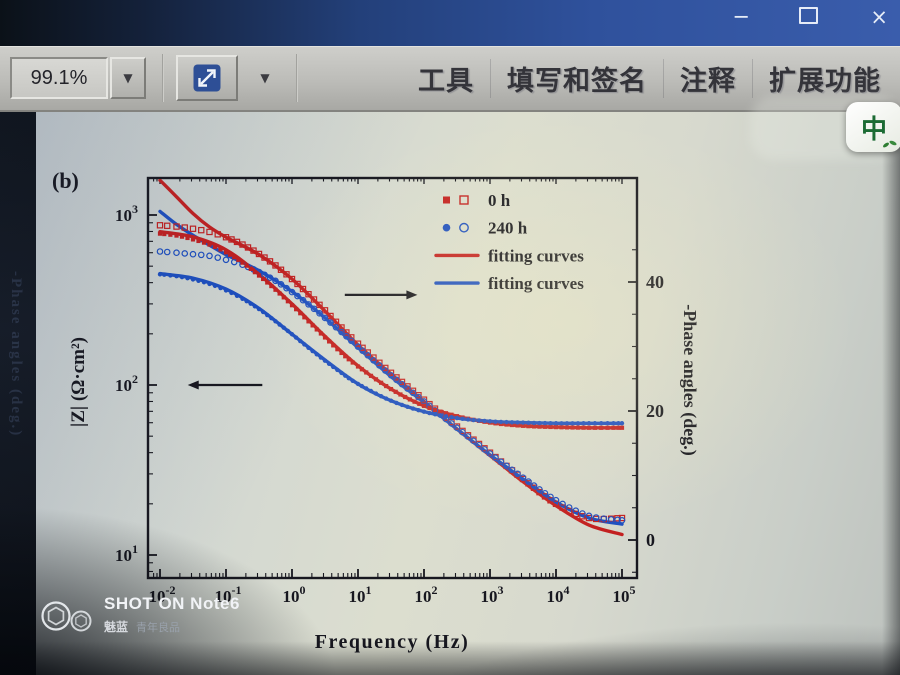  What do you see at coordinates (624, 594) in the screenshot?
I see `svg-text: 10⁵` at bounding box center [624, 594].